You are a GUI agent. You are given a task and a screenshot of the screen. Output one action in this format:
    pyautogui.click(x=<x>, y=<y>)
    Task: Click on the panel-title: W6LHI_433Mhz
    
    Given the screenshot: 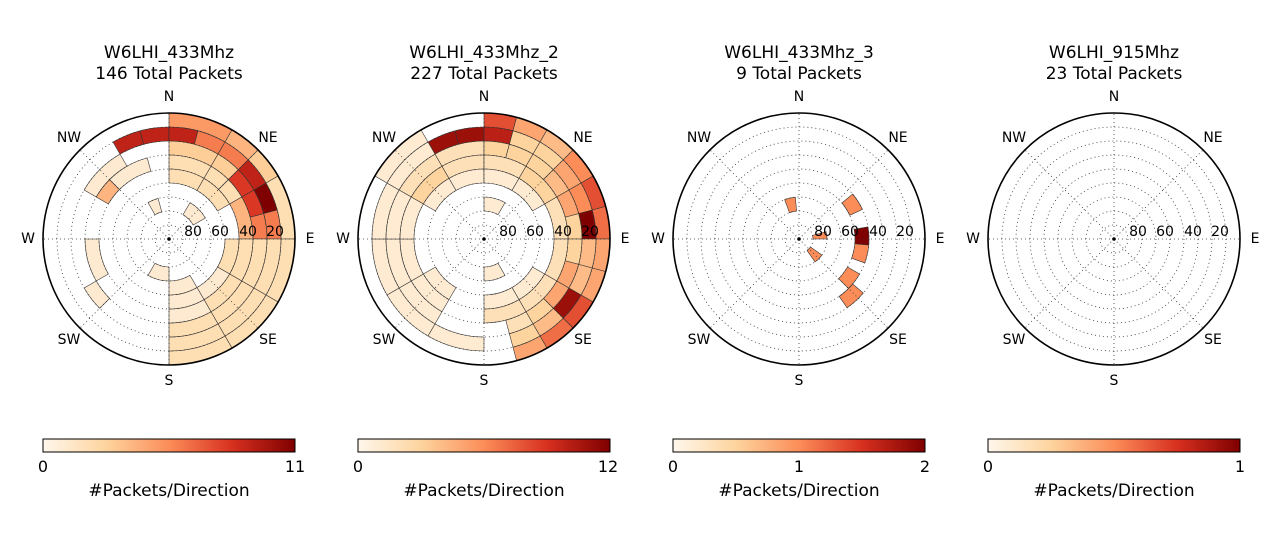 What is the action you would take?
    pyautogui.click(x=169, y=53)
    